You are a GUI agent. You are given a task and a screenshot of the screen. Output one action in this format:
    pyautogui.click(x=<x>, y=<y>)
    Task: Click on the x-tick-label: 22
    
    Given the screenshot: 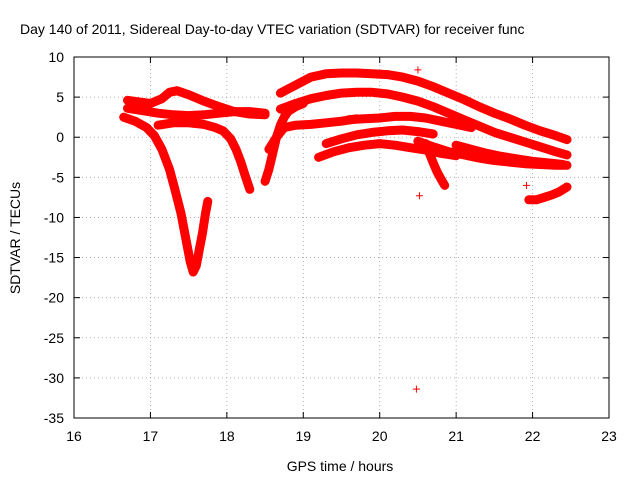 What is the action you would take?
    pyautogui.click(x=533, y=436)
    